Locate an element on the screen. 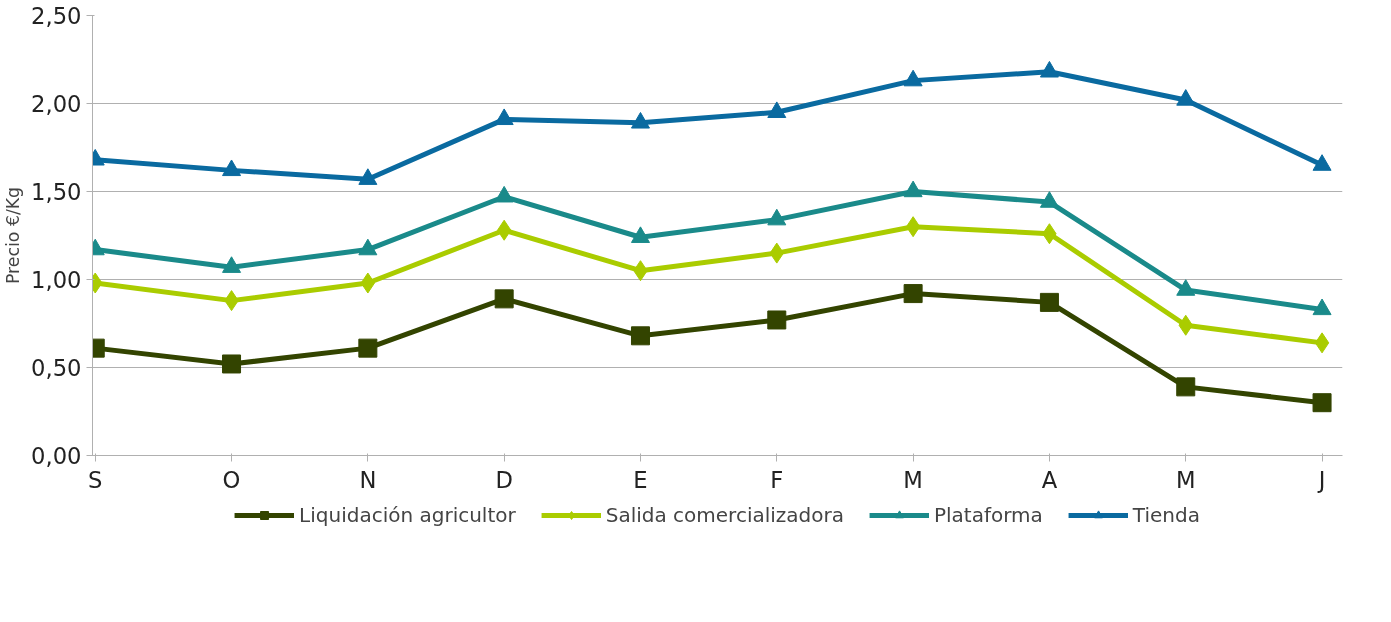 The height and width of the screenshot is (622, 1391). y-axis-title: Precio €/Kg is located at coordinates (13, 235).